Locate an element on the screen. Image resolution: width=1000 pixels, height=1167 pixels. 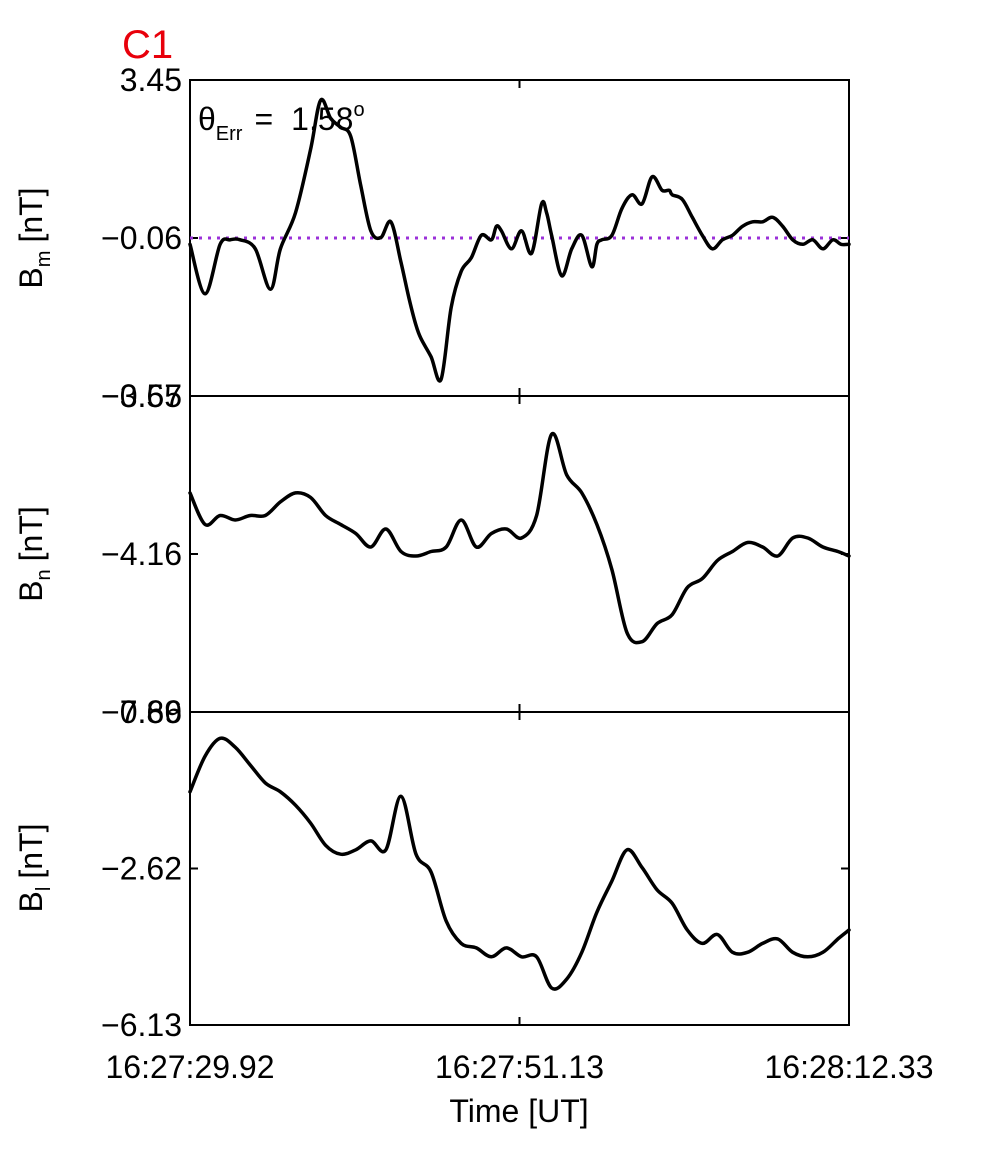
ylabel-bl-main: B is located at coordinates (31, 901).